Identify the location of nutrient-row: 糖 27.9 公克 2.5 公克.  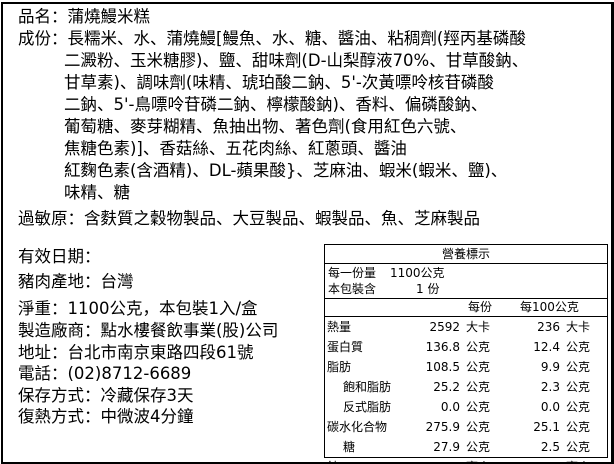
(466, 447).